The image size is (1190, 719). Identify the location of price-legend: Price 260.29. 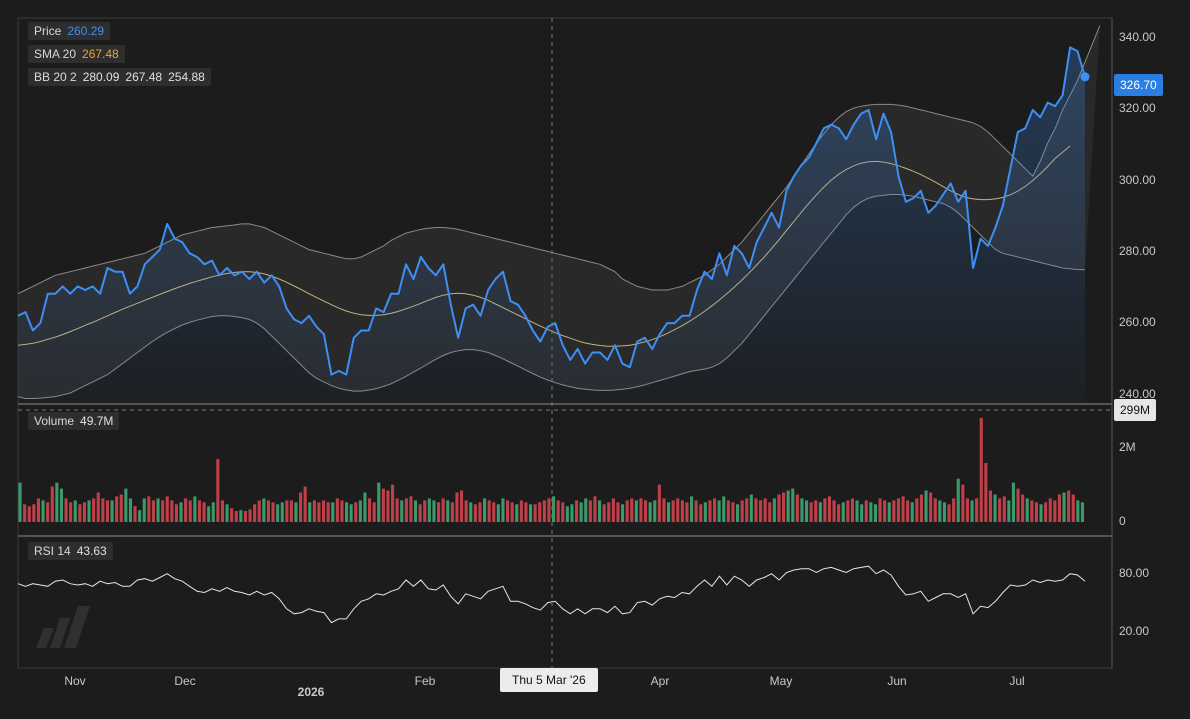
(69, 31).